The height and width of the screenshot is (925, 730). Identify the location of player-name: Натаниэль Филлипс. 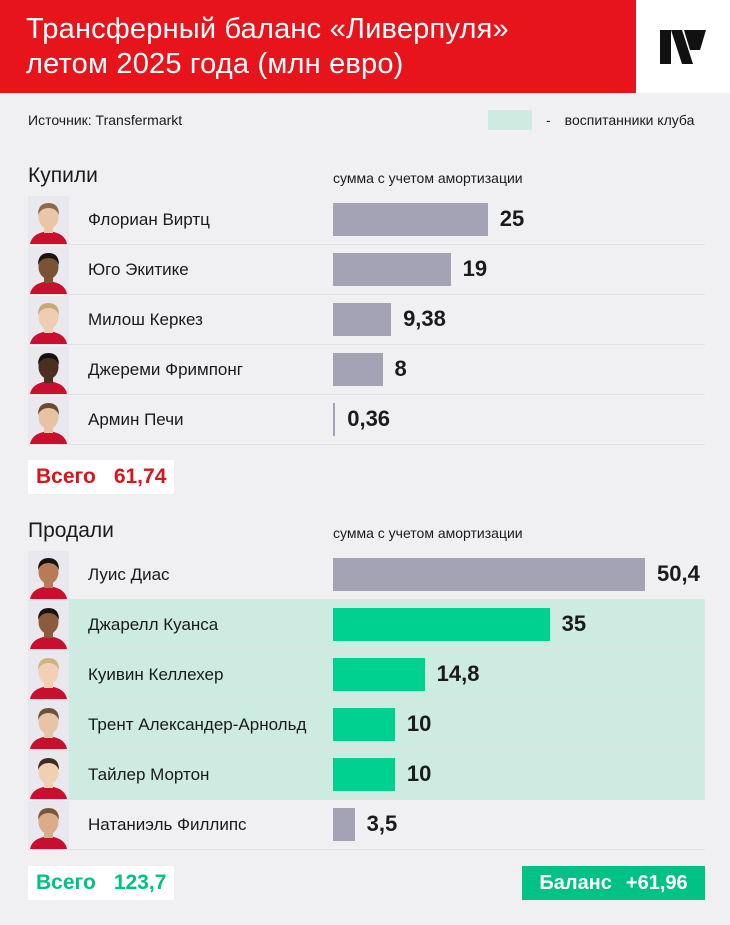
(167, 824).